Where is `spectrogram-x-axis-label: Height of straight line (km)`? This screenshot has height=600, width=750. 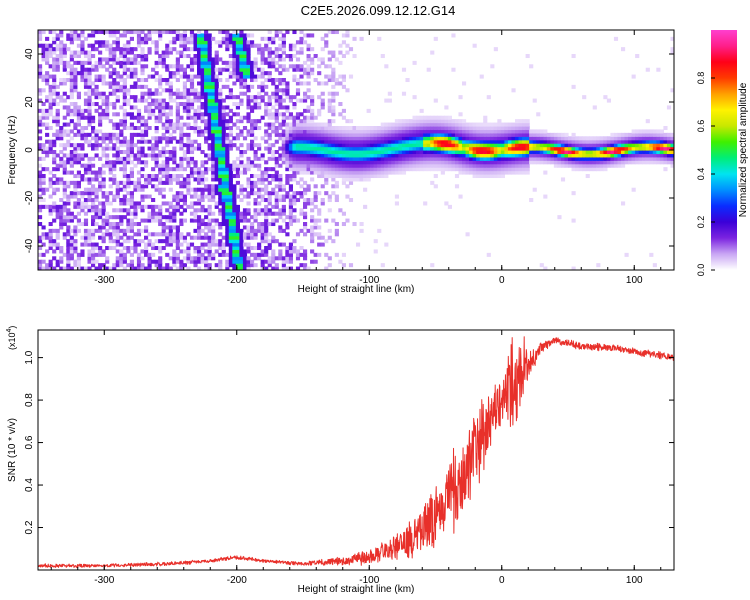
spectrogram-x-axis-label: Height of straight line (km) is located at coordinates (356, 289).